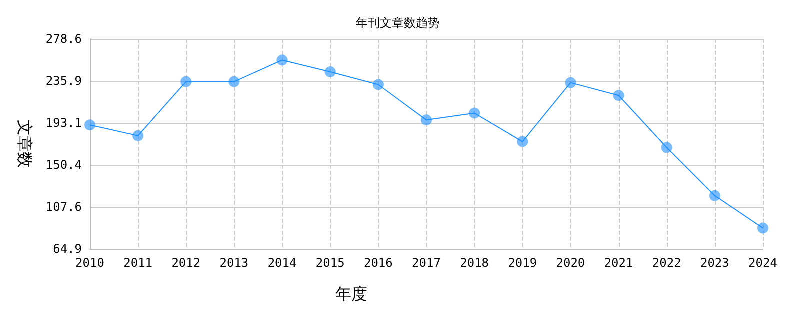 Image resolution: width=798 pixels, height=330 pixels. I want to click on x-tick-label: 2021, so click(619, 263).